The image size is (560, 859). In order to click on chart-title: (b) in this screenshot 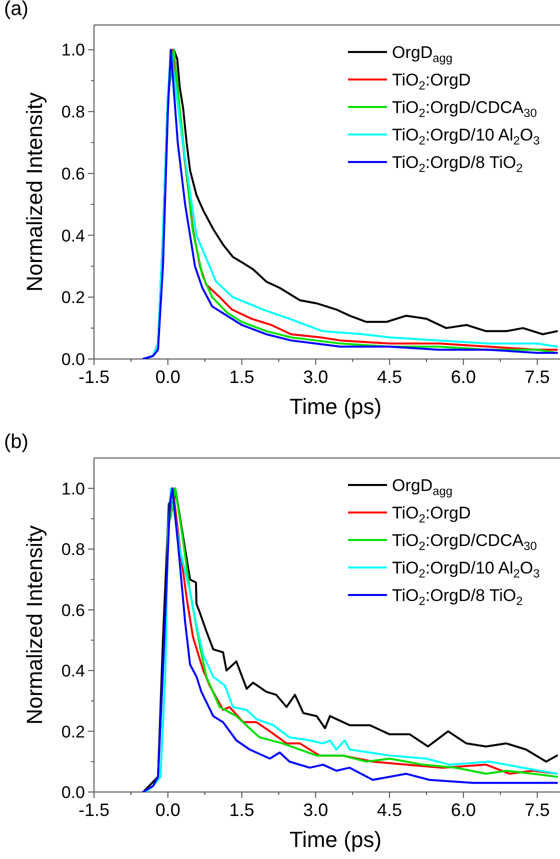, I will do `click(16, 442)`.